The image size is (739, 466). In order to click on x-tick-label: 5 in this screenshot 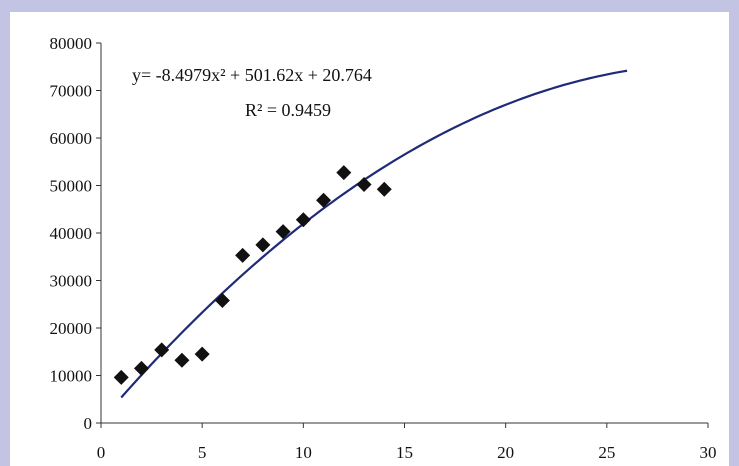, I will do `click(202, 452)`.